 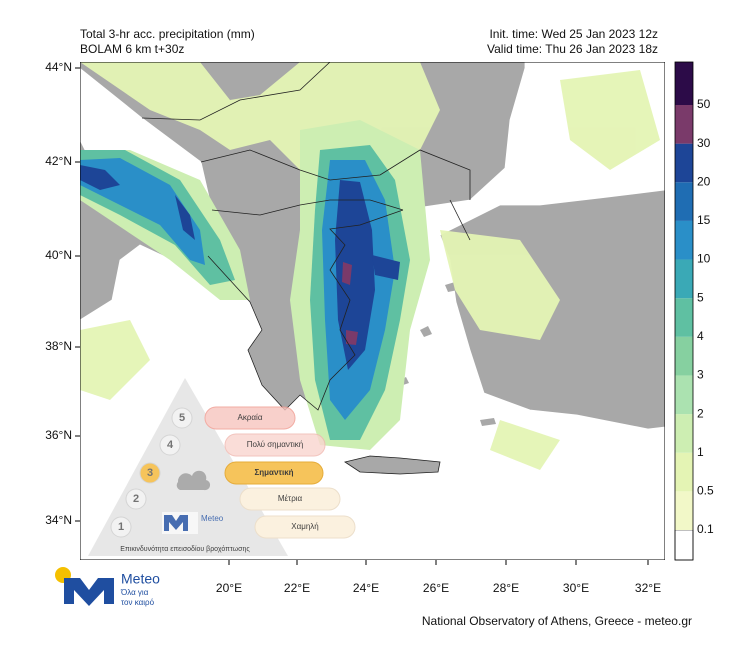 I want to click on colorbar-top, so click(x=684, y=83).